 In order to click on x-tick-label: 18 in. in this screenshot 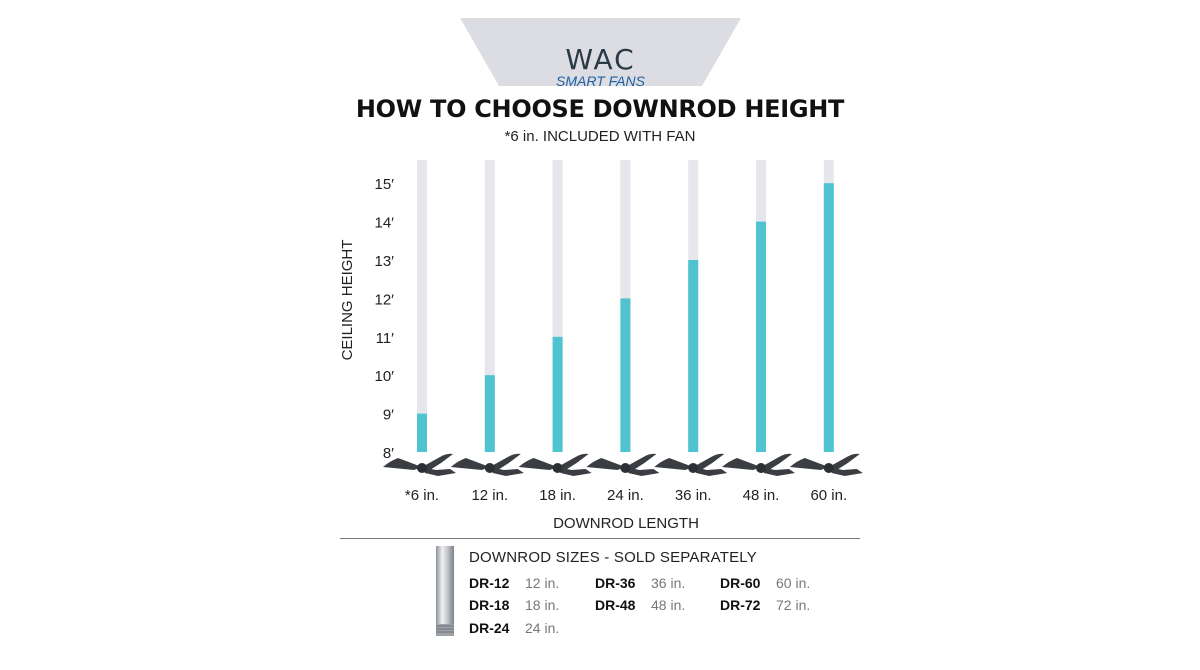, I will do `click(557, 495)`.